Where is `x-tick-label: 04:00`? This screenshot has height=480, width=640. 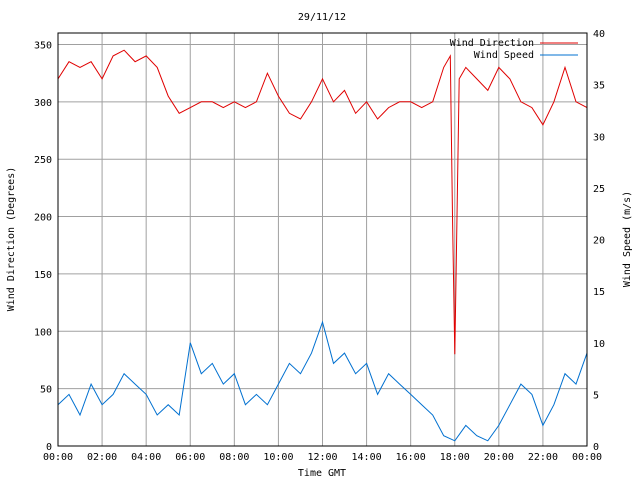 x-tick-label: 04:00 is located at coordinates (146, 457).